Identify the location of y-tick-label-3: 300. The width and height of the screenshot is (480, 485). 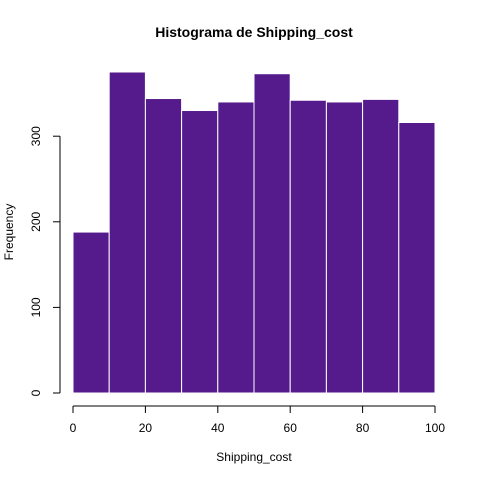
(36, 136).